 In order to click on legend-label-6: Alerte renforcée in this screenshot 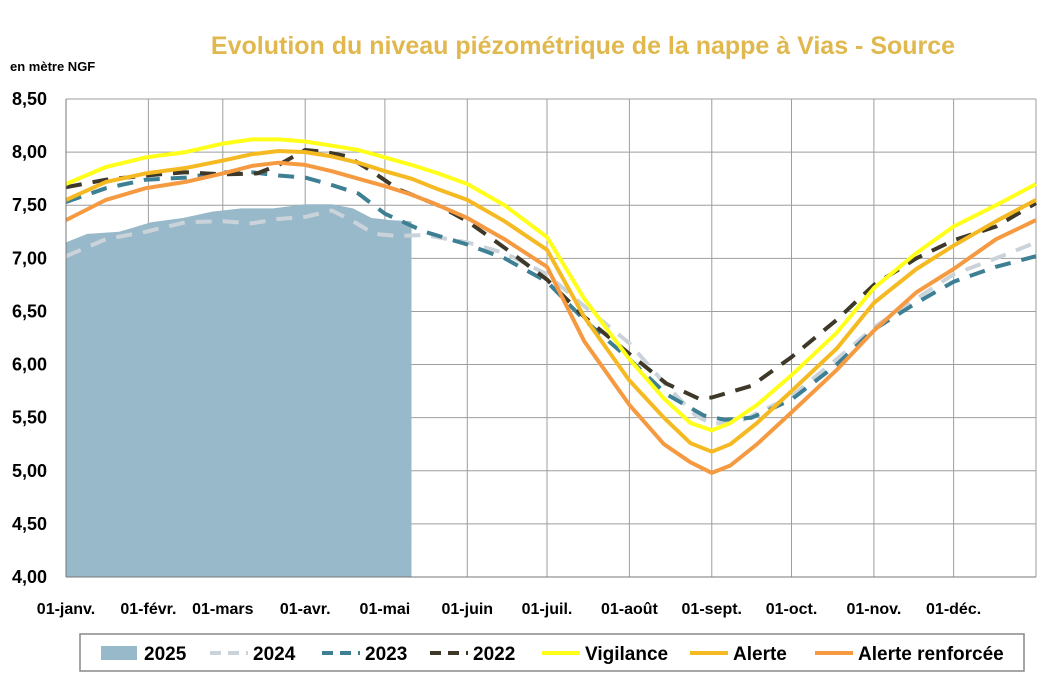, I will do `click(931, 654)`.